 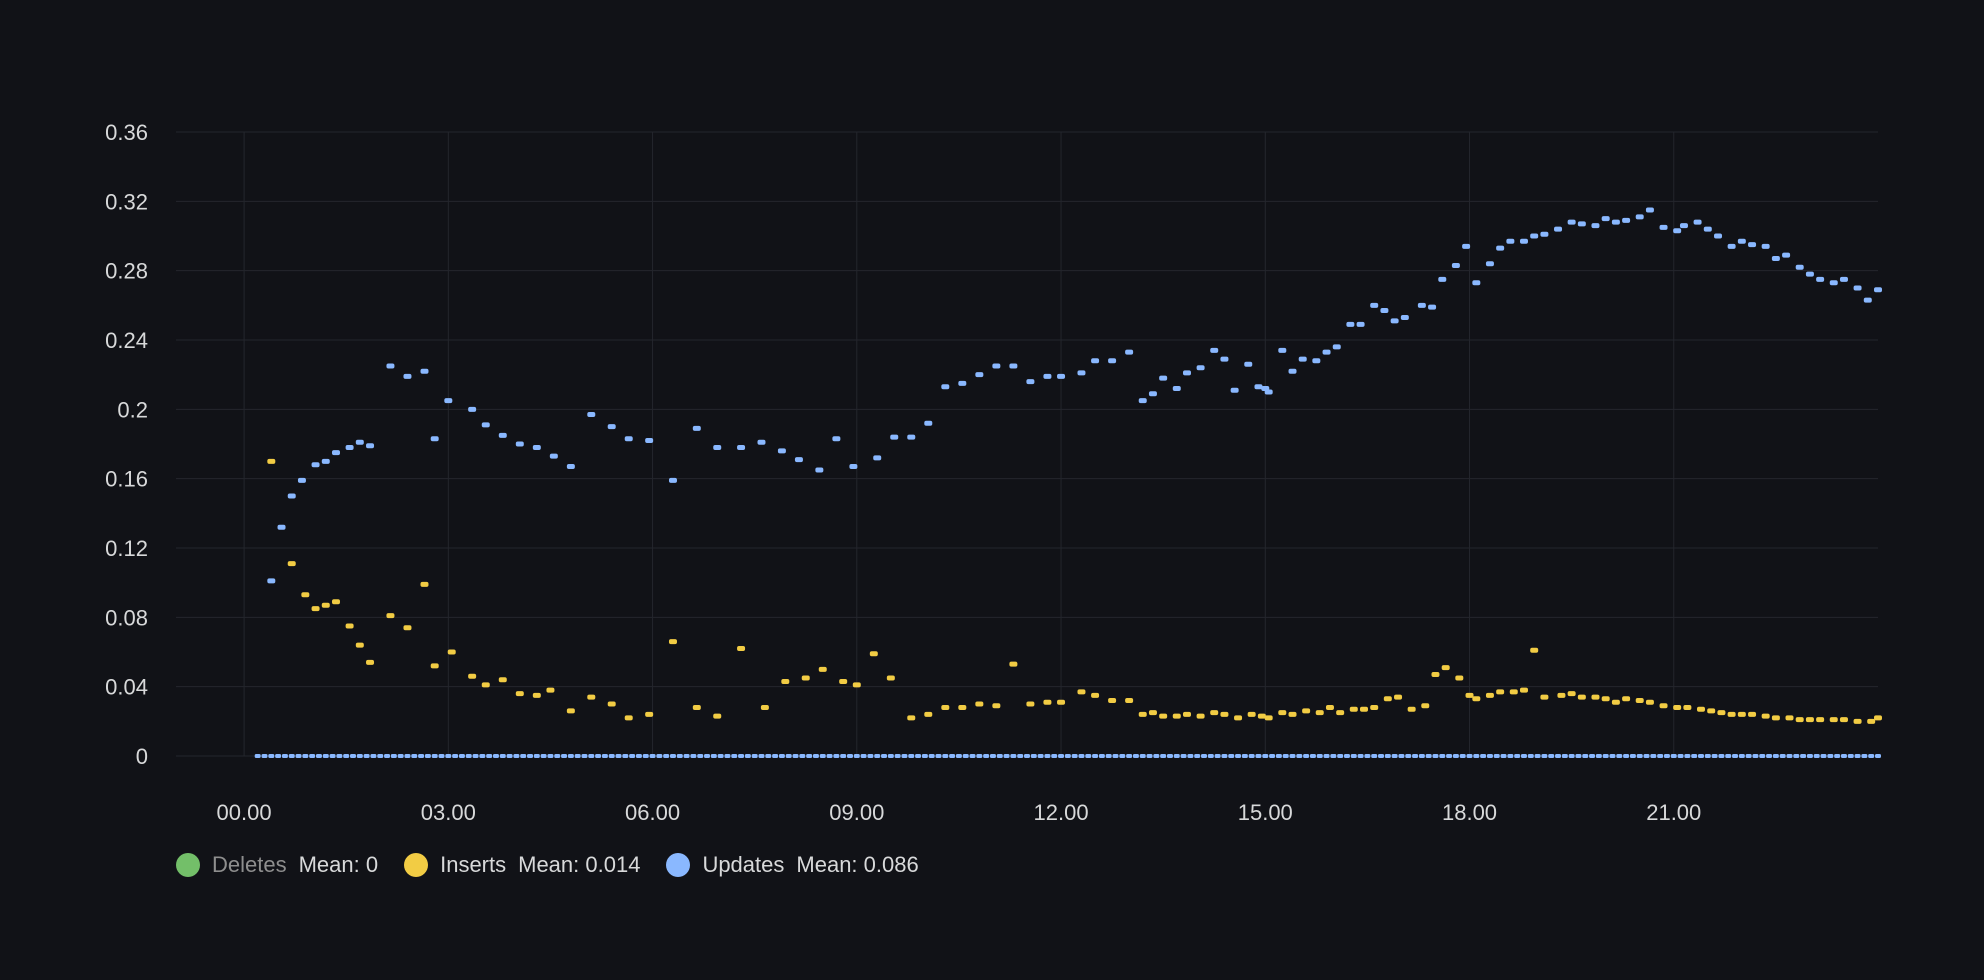 What do you see at coordinates (126, 201) in the screenshot?
I see `y-tick-label: 0.32` at bounding box center [126, 201].